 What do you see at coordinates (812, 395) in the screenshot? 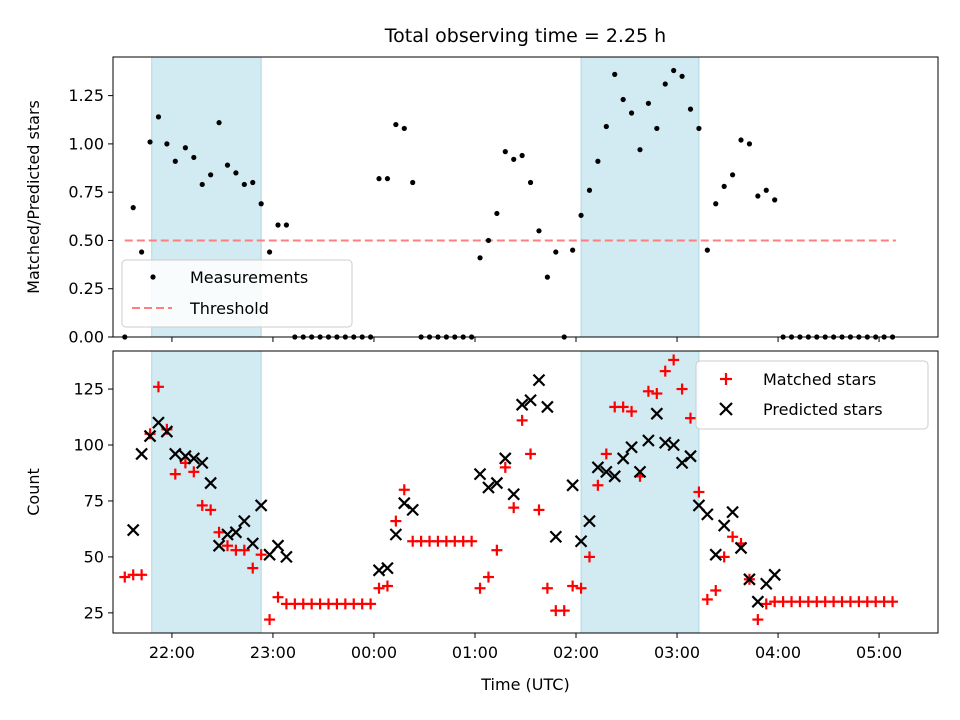
I see `bottom-legend-box` at bounding box center [812, 395].